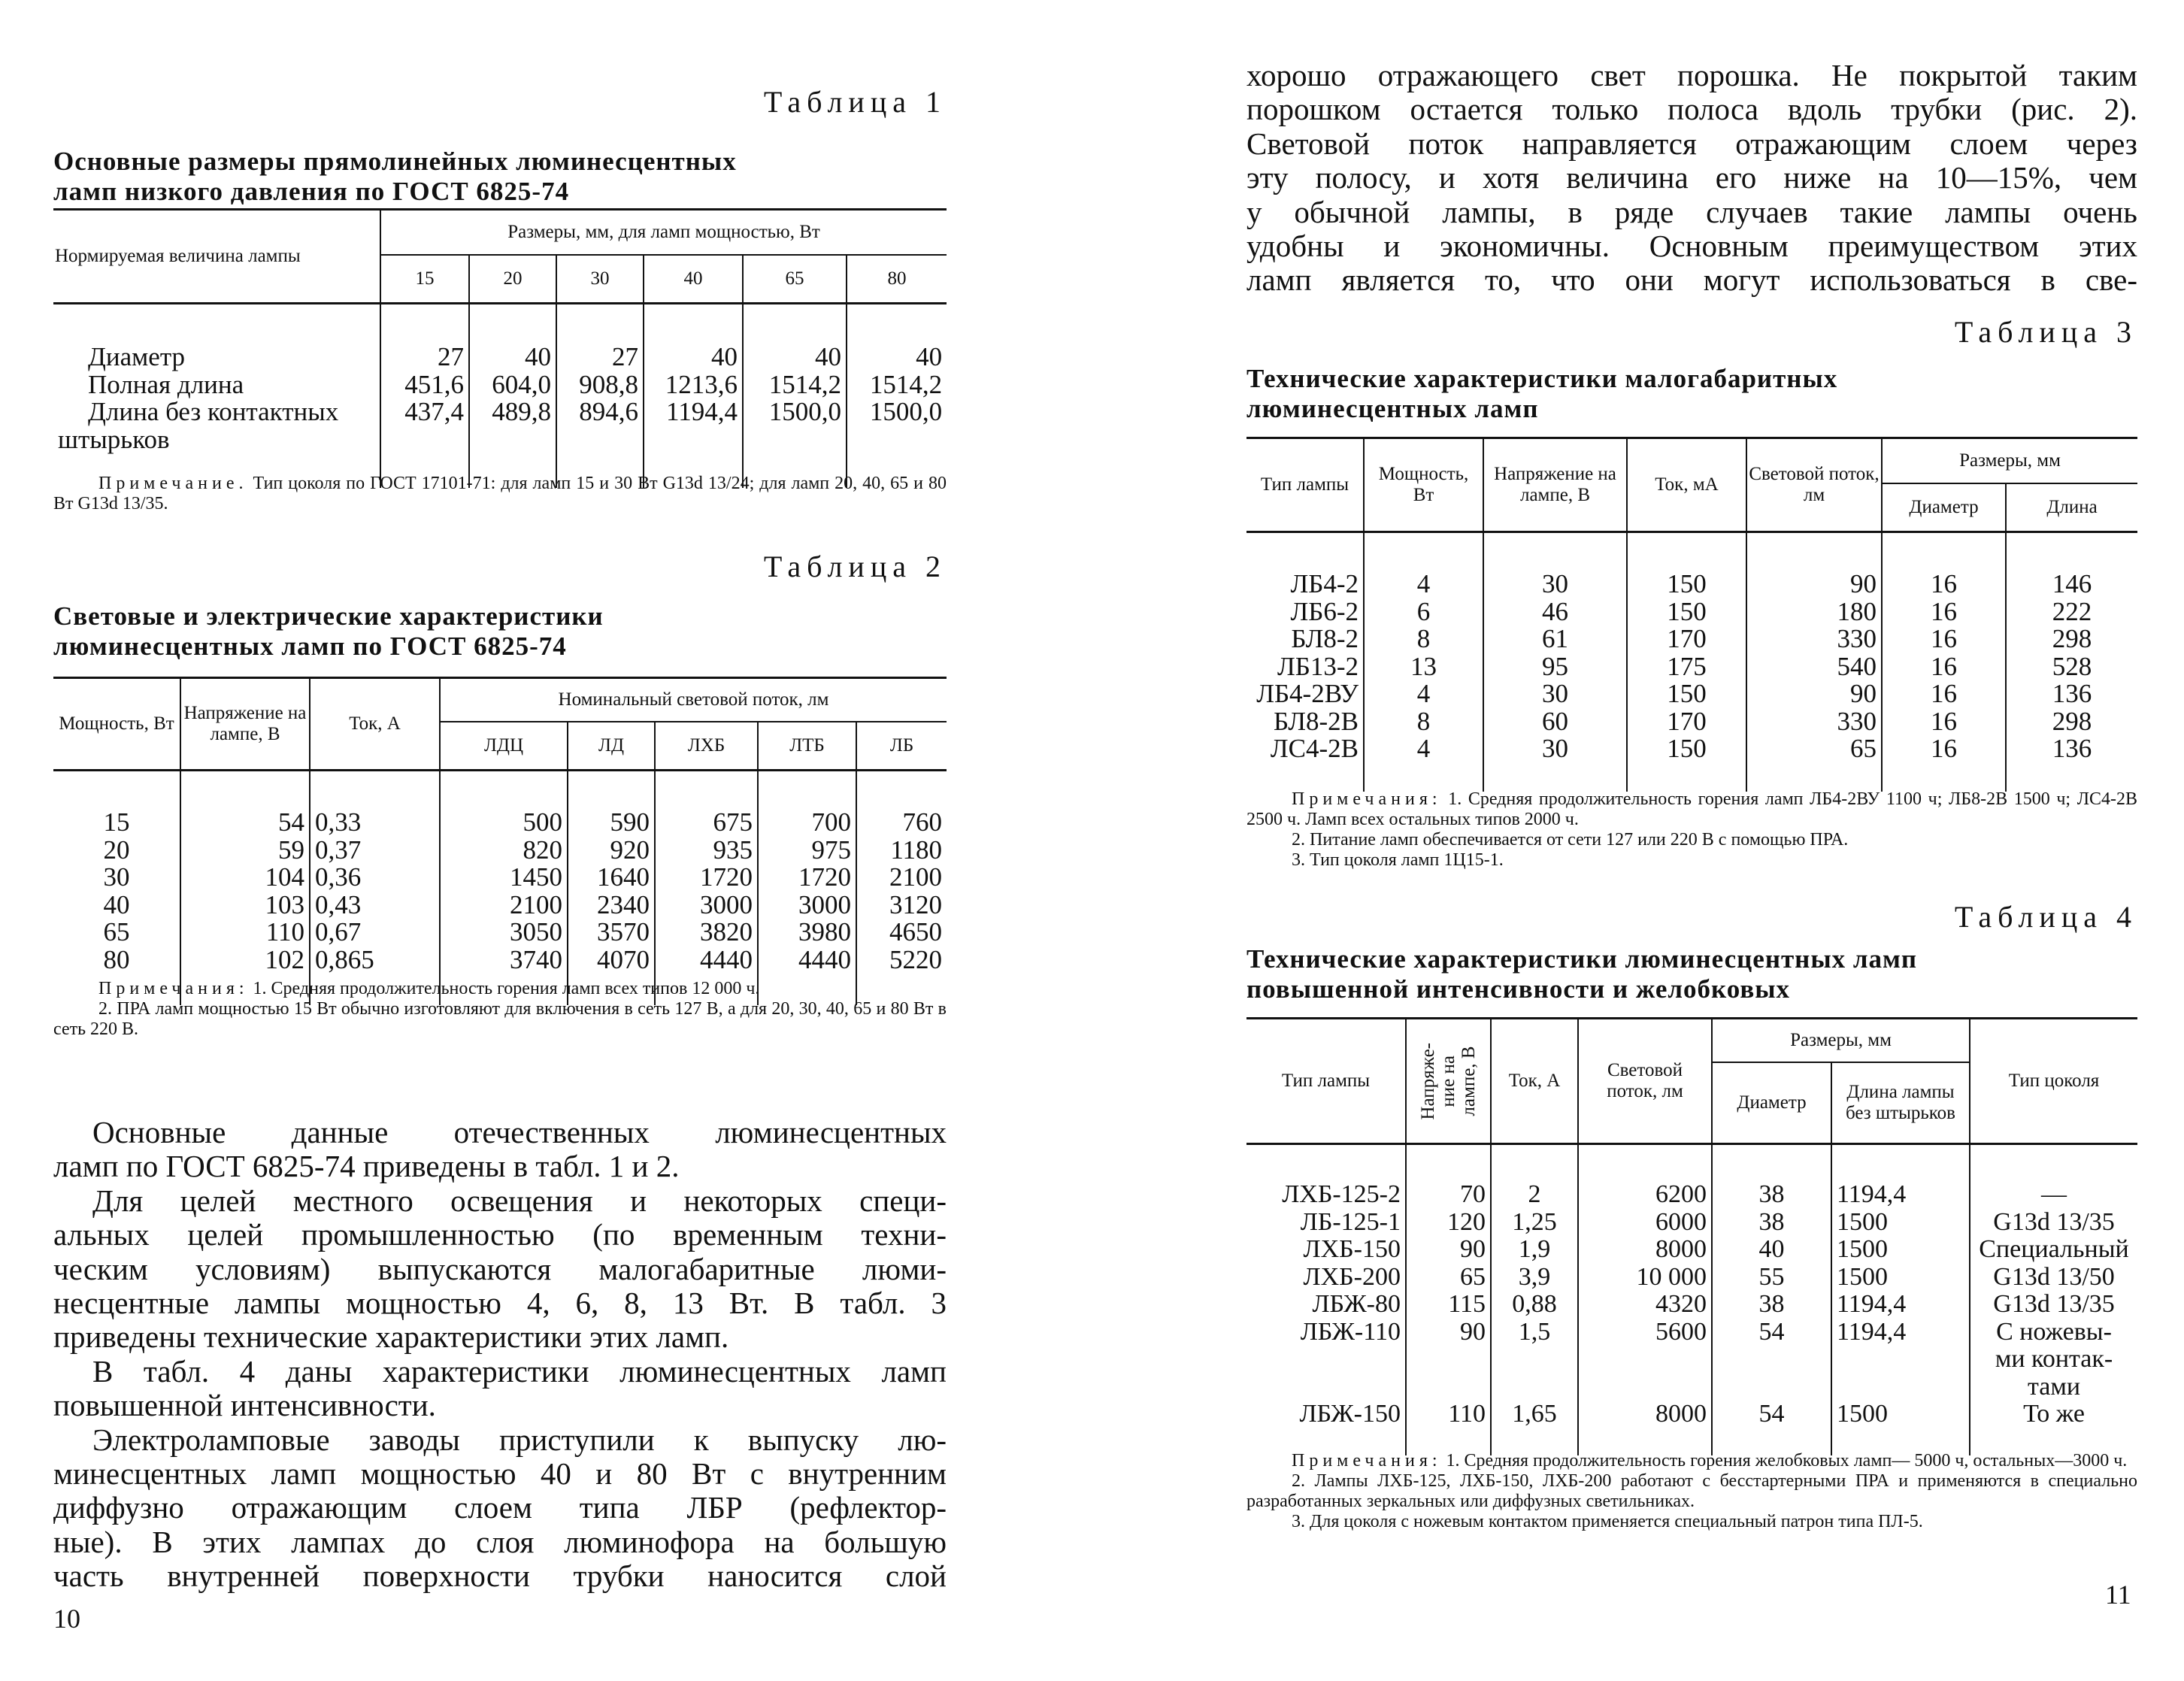  What do you see at coordinates (500, 904) in the screenshot?
I see `table-row: 40 103 0,43 2100 2340 3000 3000 3120` at bounding box center [500, 904].